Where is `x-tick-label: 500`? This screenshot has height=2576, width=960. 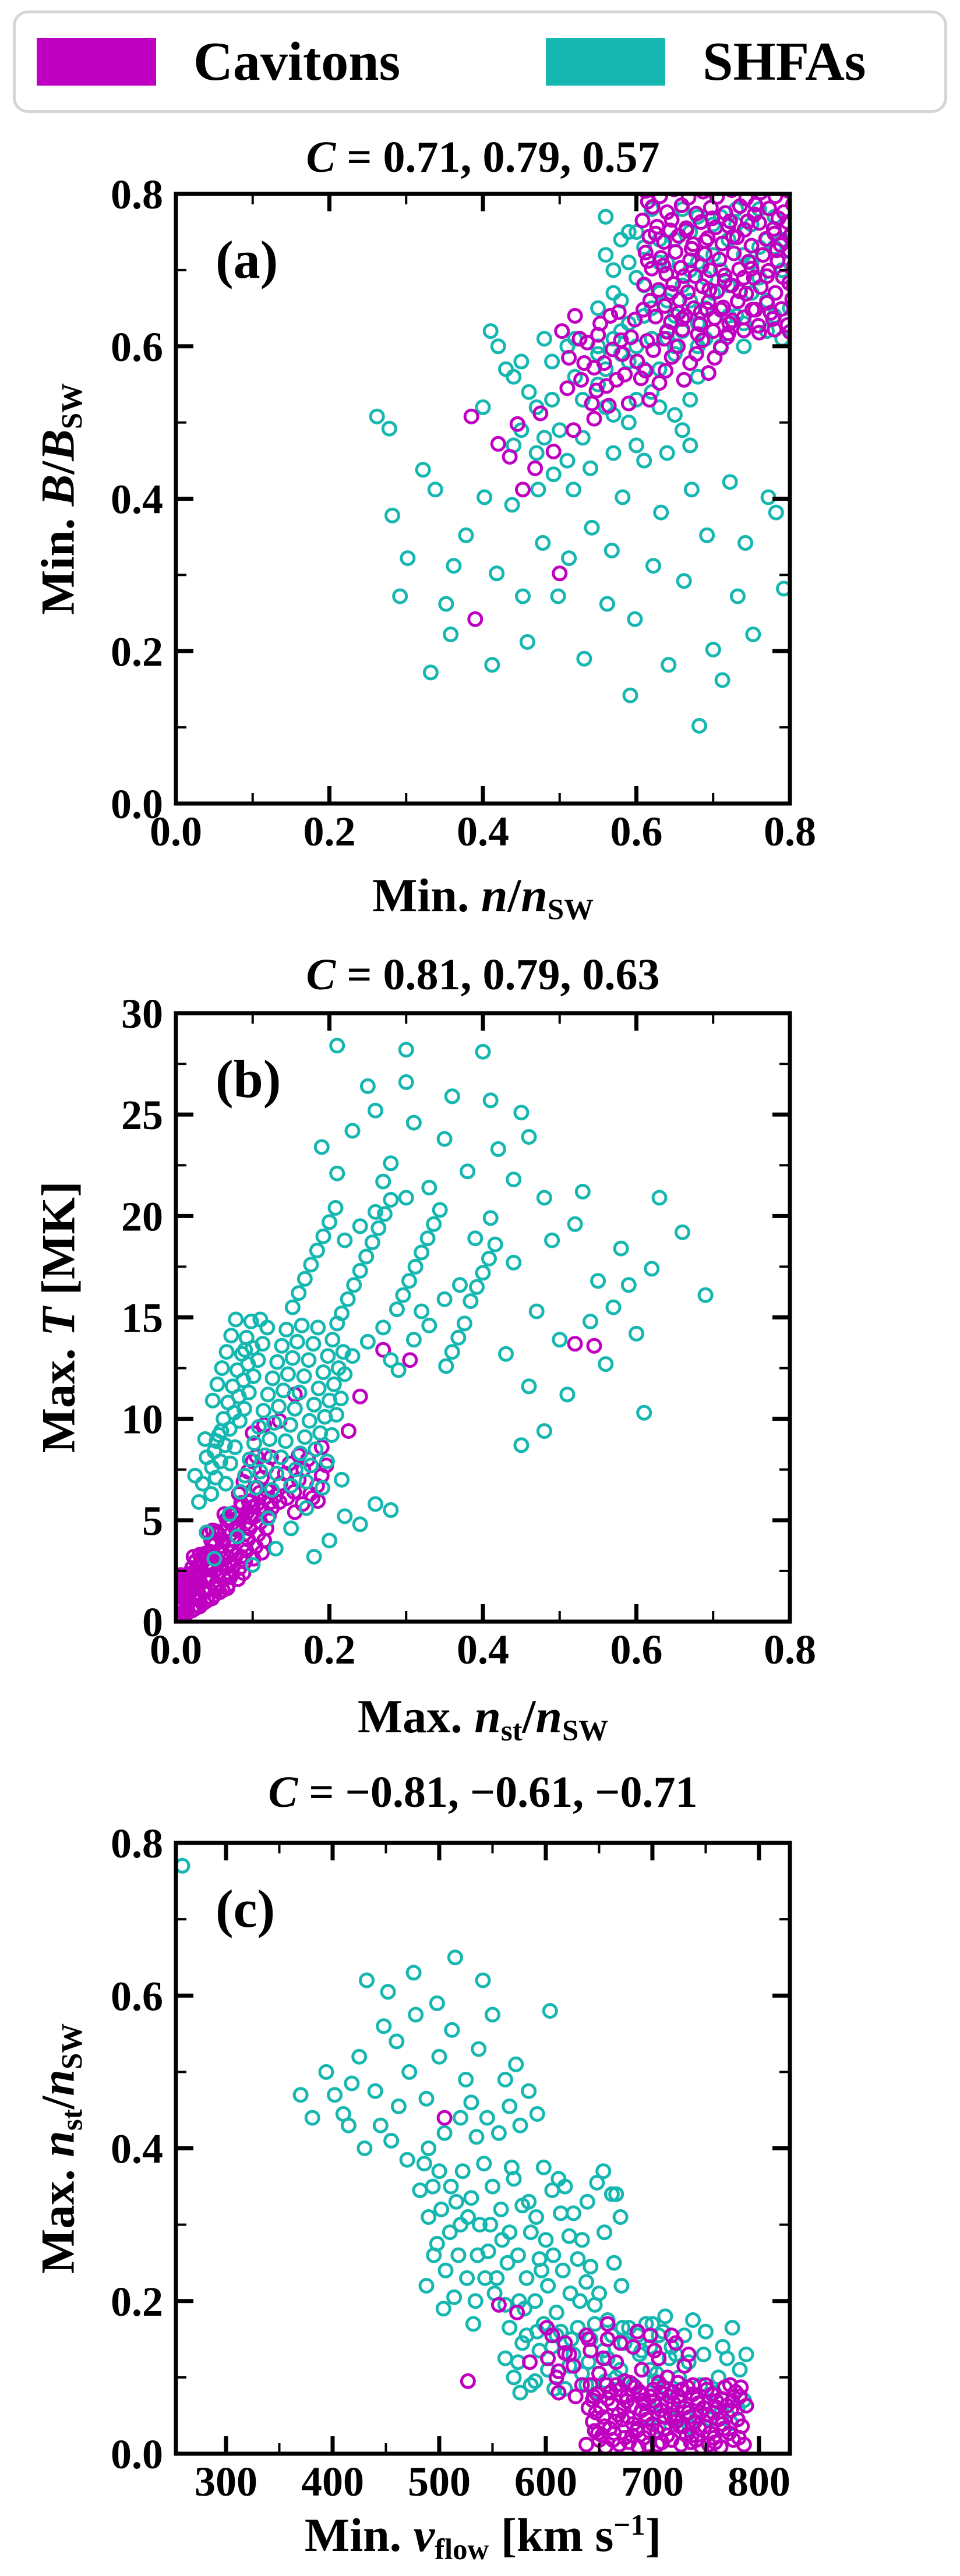
x-tick-label: 500 is located at coordinates (439, 2482).